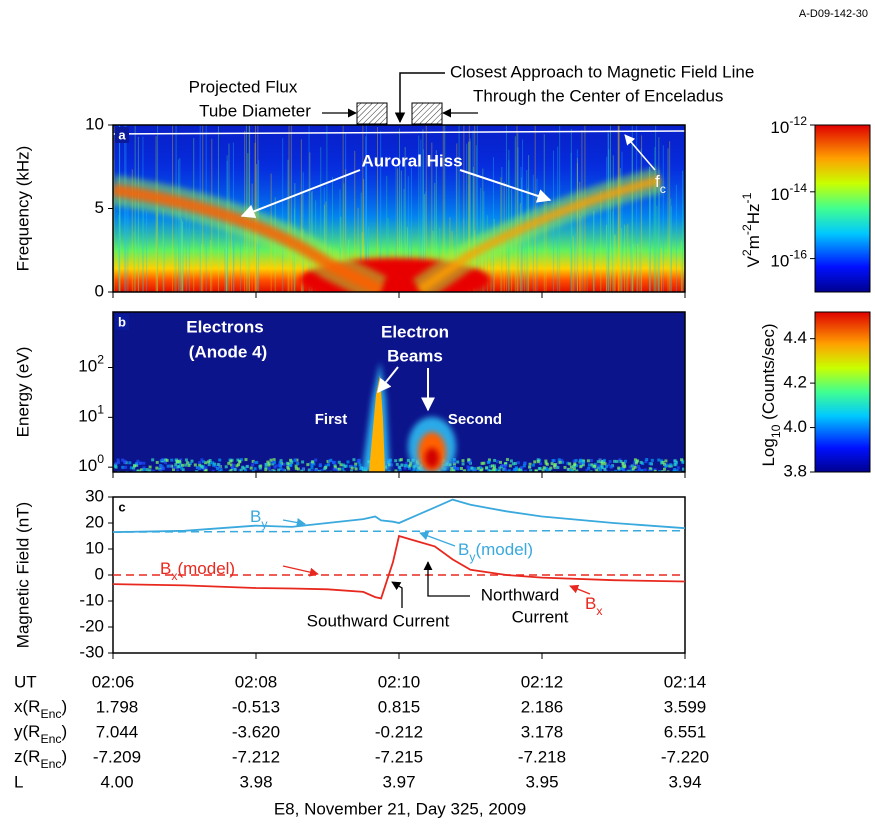 Image resolution: width=875 pixels, height=827 pixels. I want to click on annotation: Auroral Hiss, so click(411, 160).